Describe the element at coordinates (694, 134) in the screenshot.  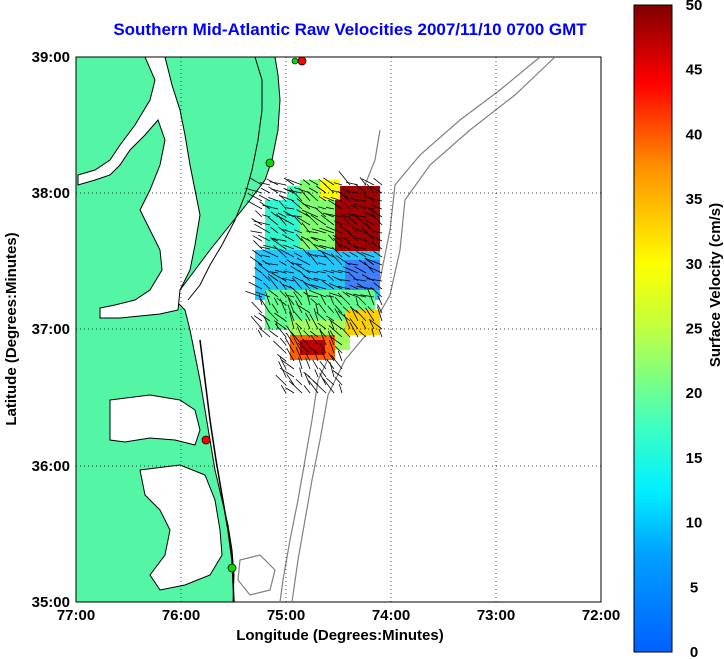
I see `colorbar-tick: 40` at that location.